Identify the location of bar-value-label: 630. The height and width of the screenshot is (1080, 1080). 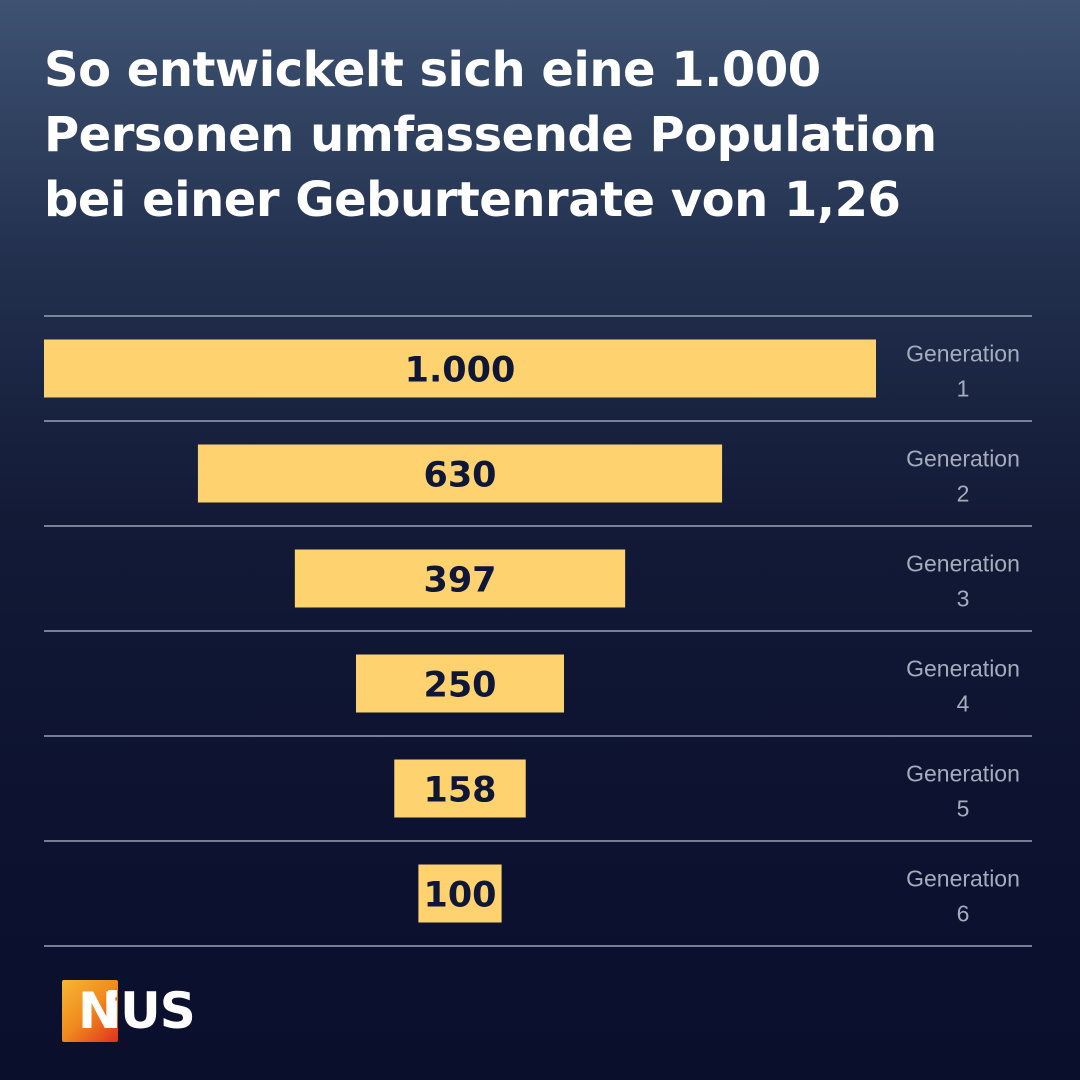
(459, 476).